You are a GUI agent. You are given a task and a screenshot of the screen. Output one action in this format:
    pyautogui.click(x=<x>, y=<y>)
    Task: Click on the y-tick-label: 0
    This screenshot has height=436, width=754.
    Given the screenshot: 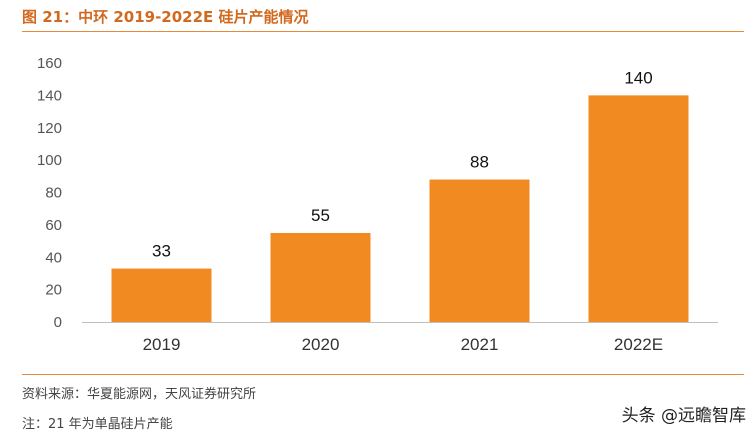 What is the action you would take?
    pyautogui.click(x=58, y=322)
    